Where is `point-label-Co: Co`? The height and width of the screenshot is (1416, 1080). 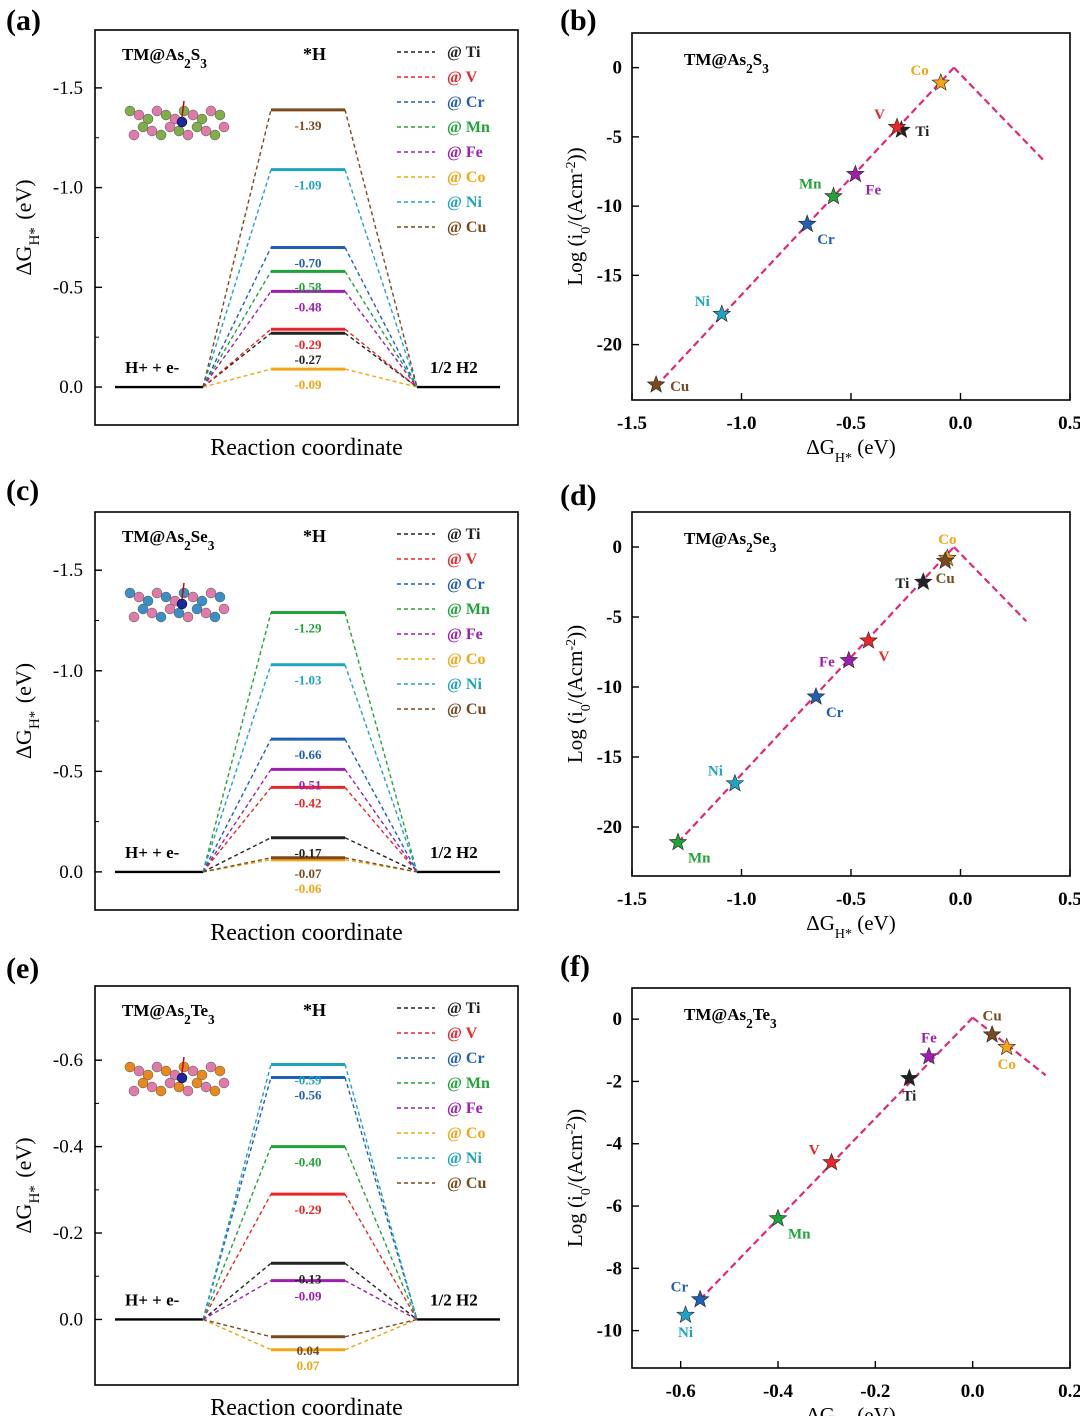 point-label-Co: Co is located at coordinates (947, 540).